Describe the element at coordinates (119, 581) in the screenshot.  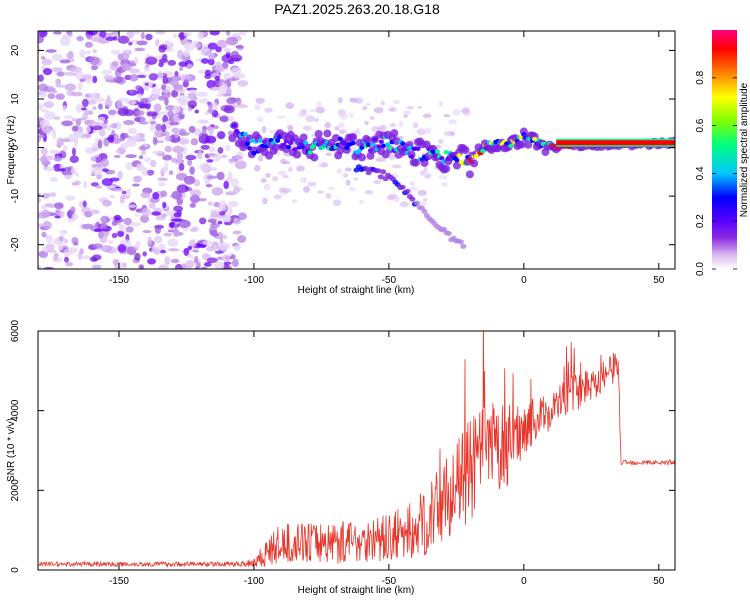
I see `x-tick-label: -150` at that location.